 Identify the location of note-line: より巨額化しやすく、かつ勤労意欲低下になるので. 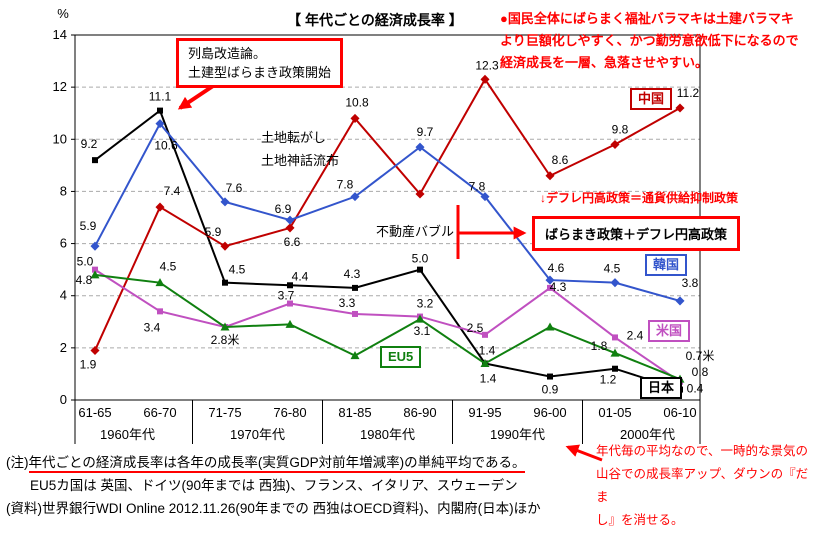
(649, 40).